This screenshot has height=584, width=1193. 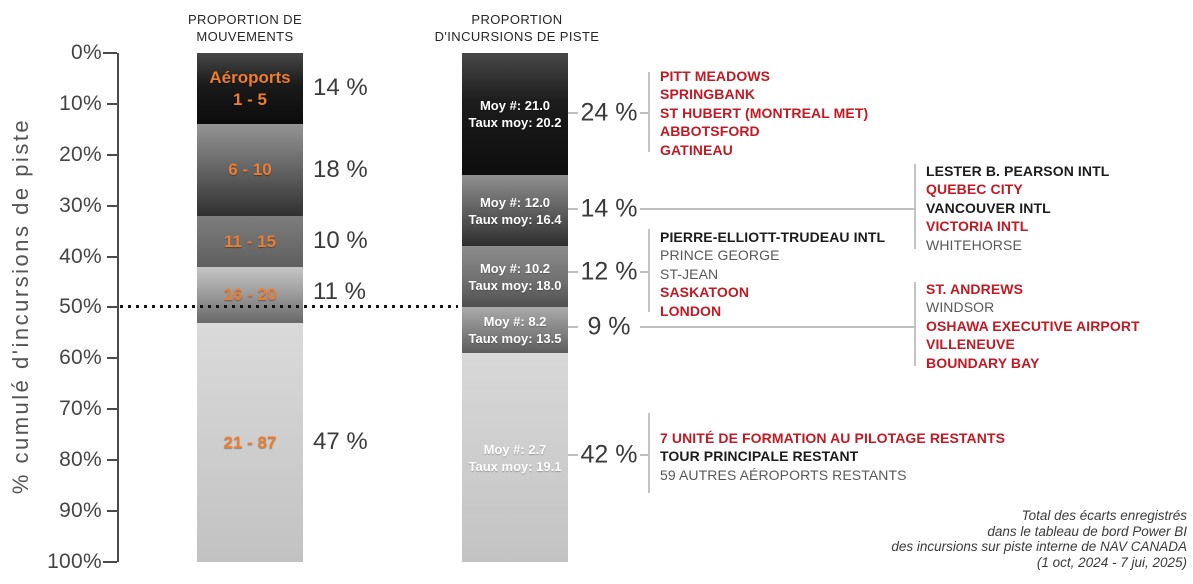 I want to click on segment-label: Aéroports 1 - 5, so click(x=249, y=89).